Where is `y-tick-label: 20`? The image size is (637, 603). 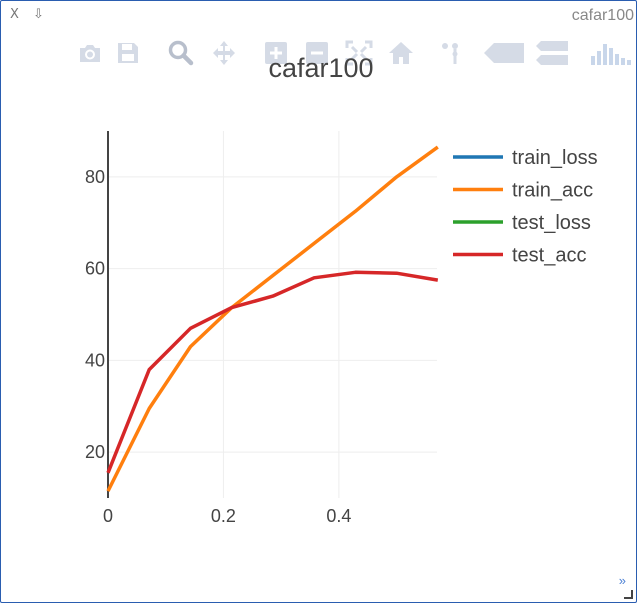 y-tick-label: 20 is located at coordinates (95, 452).